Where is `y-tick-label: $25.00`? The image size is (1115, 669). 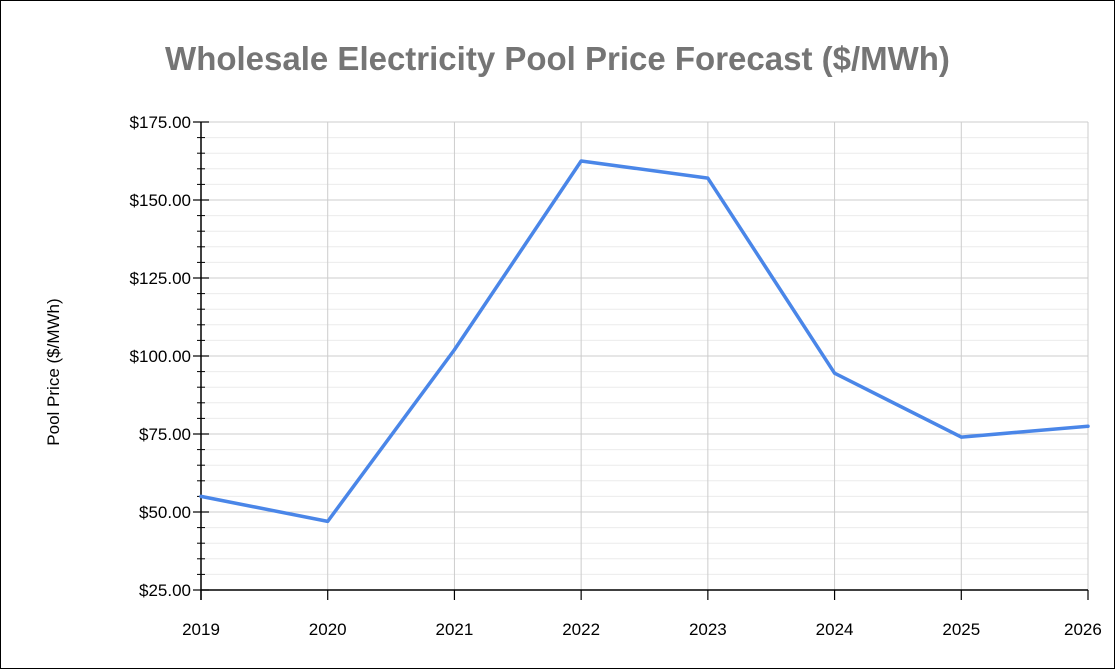
y-tick-label: $25.00 is located at coordinates (165, 590).